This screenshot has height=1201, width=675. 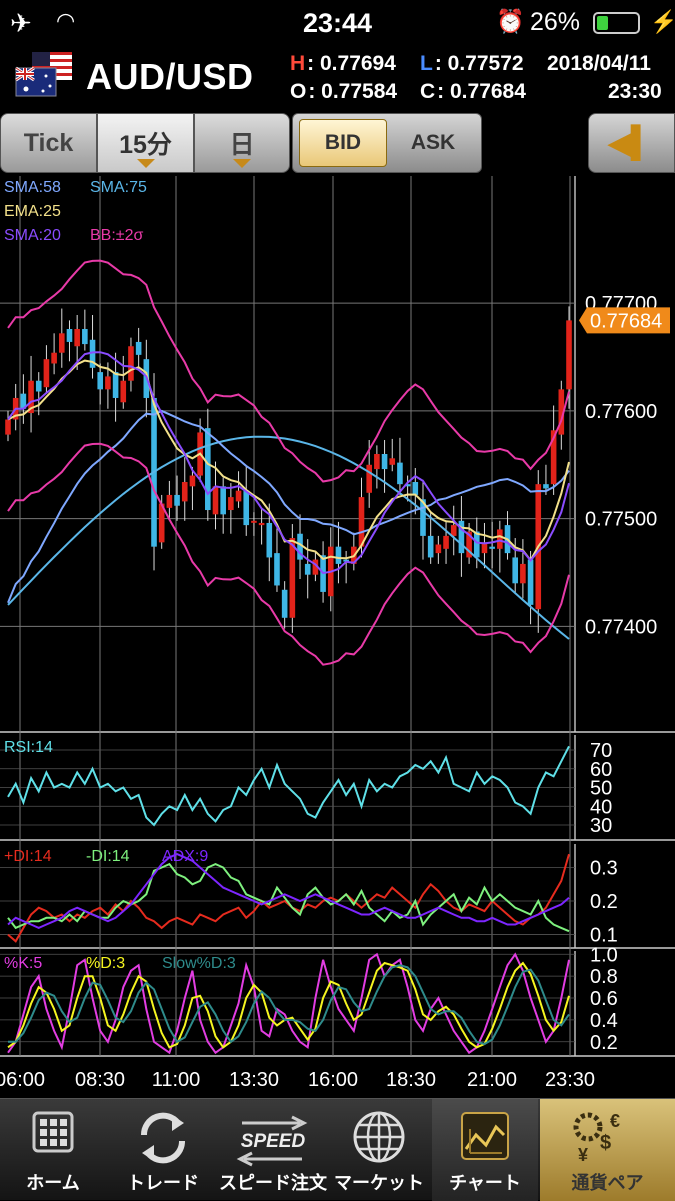 I want to click on y-tick-label: 40, so click(x=601, y=807).